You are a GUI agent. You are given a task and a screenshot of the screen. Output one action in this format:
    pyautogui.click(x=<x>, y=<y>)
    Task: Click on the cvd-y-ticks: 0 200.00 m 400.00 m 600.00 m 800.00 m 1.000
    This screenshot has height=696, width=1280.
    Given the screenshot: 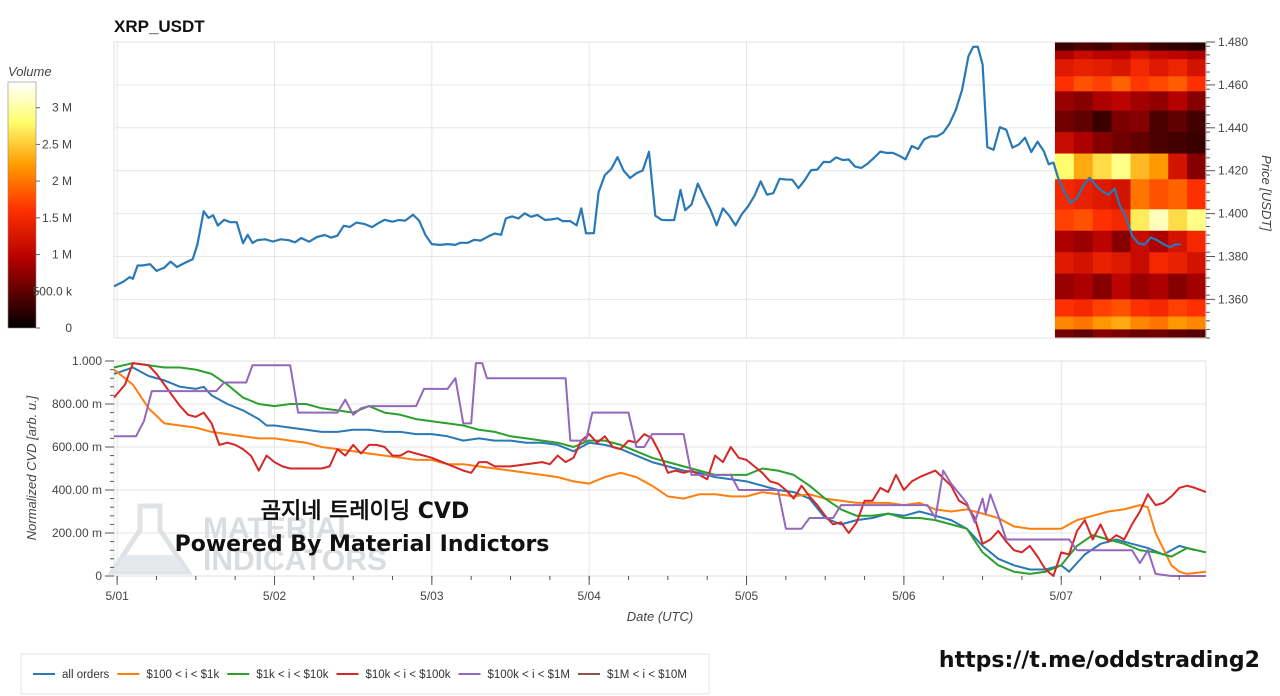 What is the action you would take?
    pyautogui.click(x=83, y=468)
    